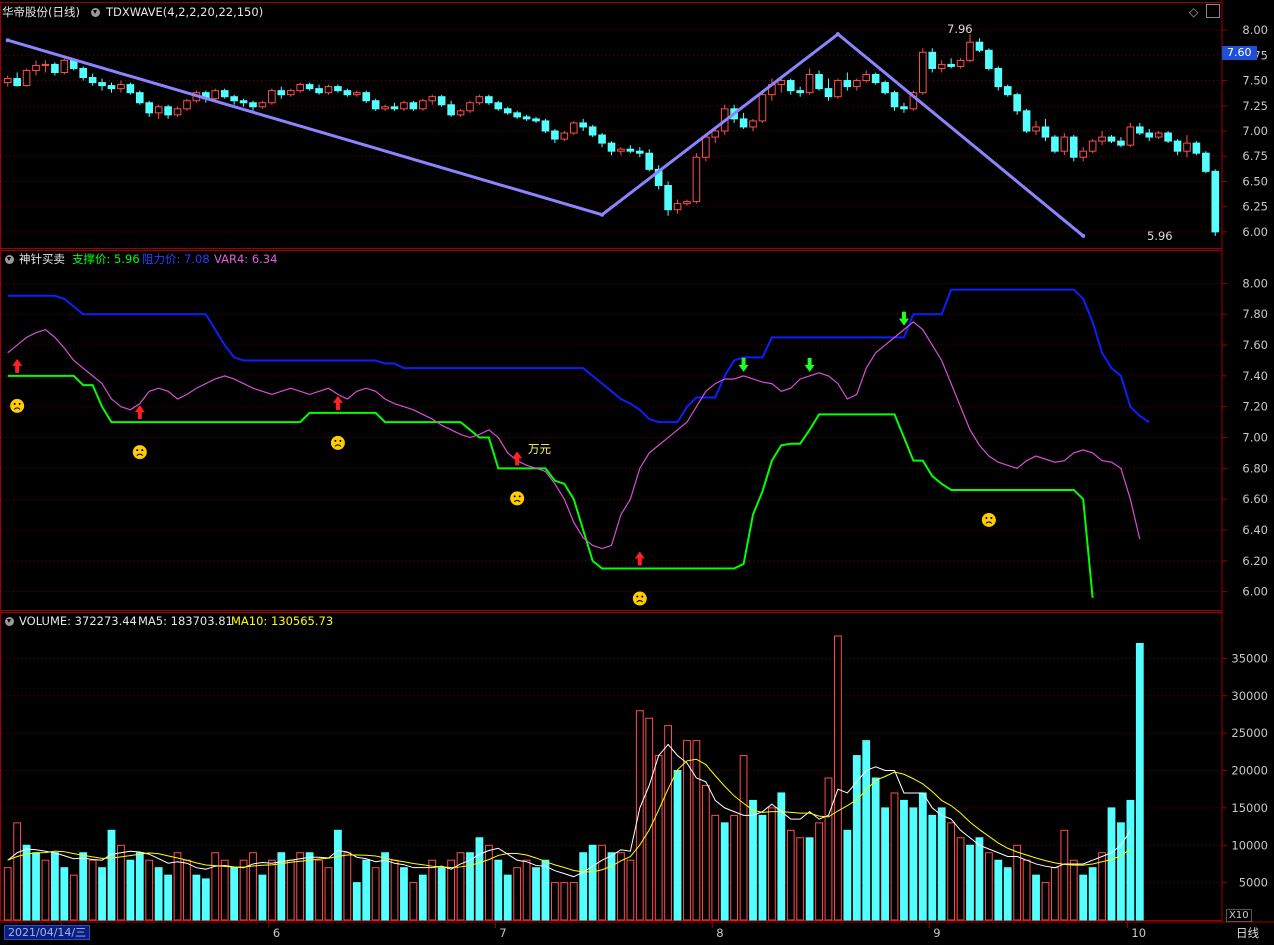 Image resolution: width=1274 pixels, height=945 pixels. Describe the element at coordinates (1249, 771) in the screenshot. I see `volume-y-tick-label: 20000` at that location.